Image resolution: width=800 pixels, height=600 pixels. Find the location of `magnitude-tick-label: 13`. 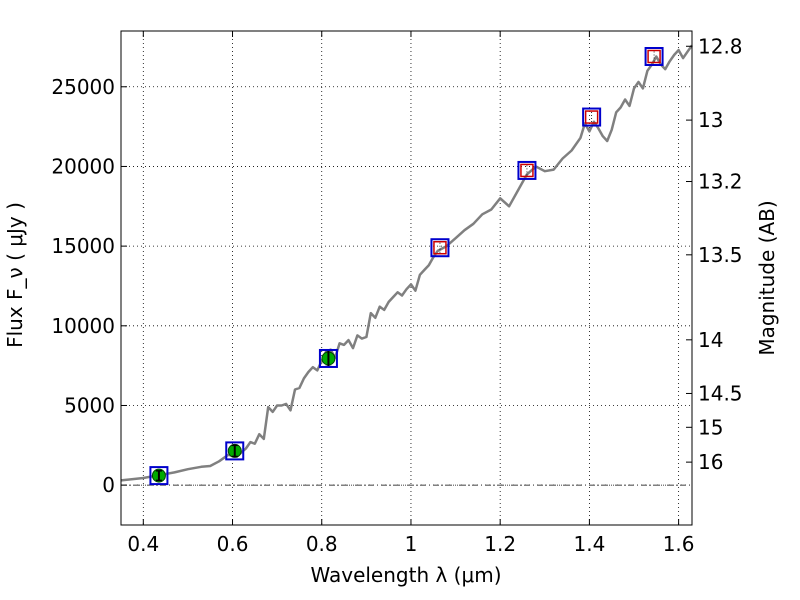

magnitude-tick-label: 13 is located at coordinates (710, 120).